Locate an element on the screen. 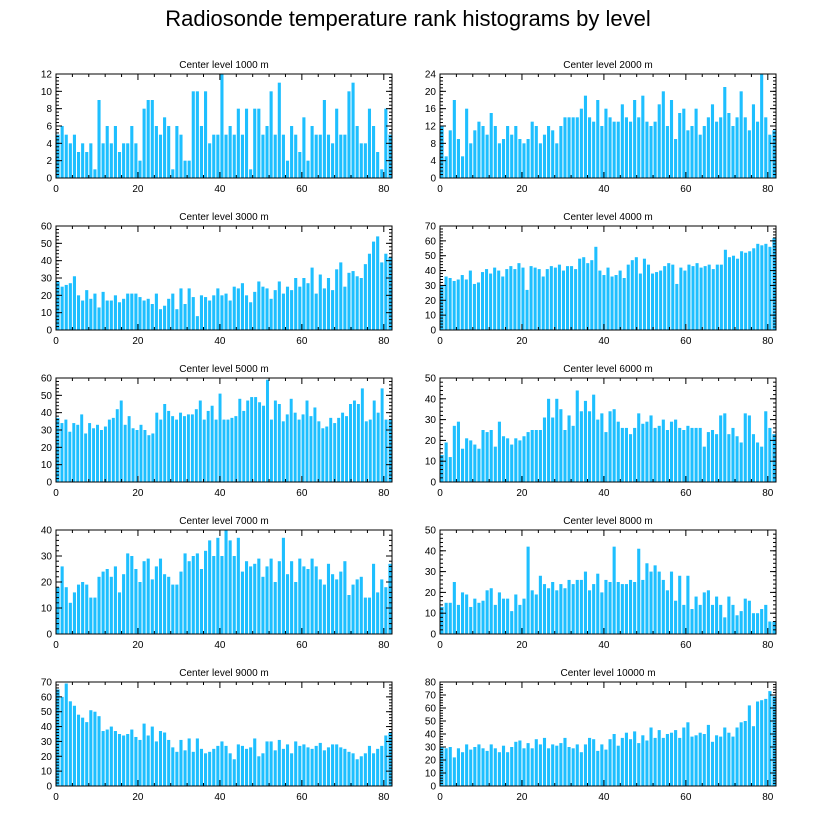 The image size is (816, 824). y-tick-label: 60 is located at coordinates (47, 379).